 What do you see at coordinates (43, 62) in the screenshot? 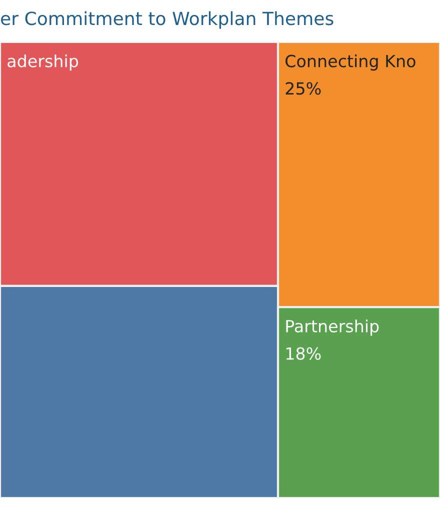
I see `category-label: adership` at bounding box center [43, 62].